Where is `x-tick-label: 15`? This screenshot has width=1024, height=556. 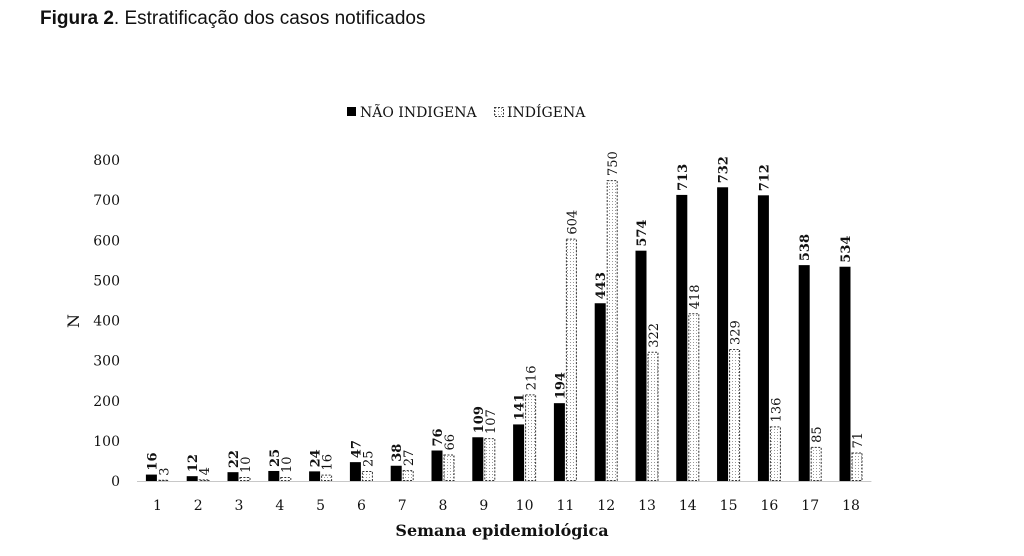
x-tick-label: 15 is located at coordinates (729, 506).